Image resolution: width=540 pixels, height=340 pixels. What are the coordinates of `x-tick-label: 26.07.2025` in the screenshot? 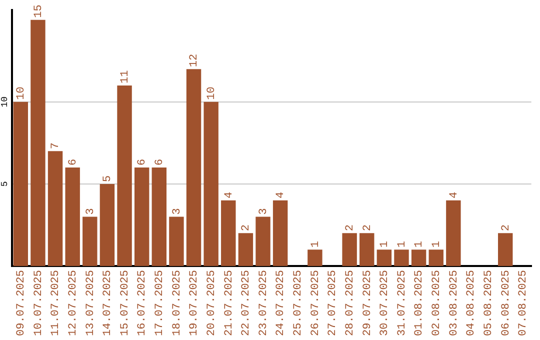 It's located at (316, 303).